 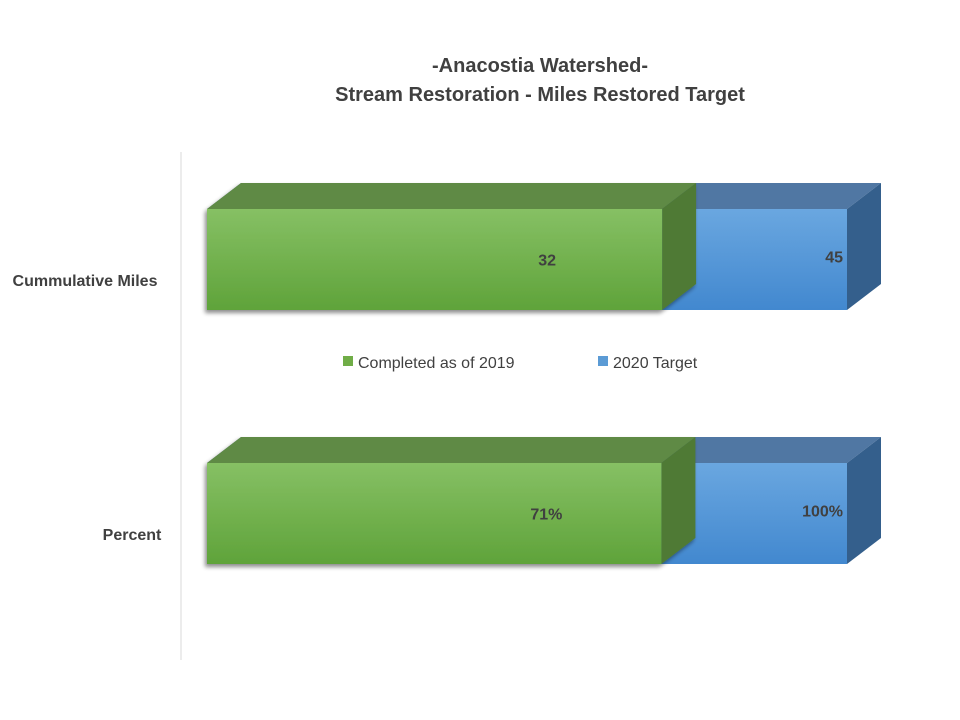 I want to click on category-label-percent: Percent, so click(x=132, y=535).